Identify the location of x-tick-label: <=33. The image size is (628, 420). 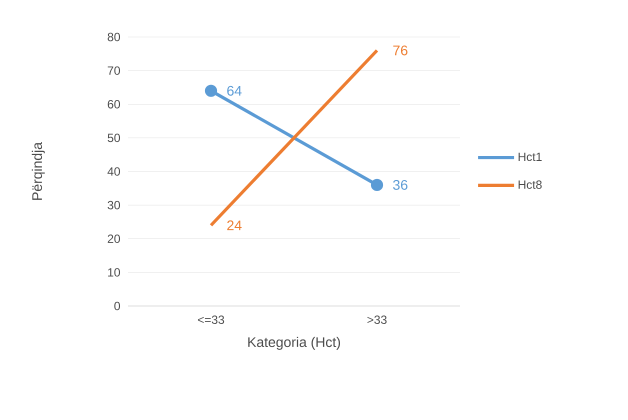
(211, 320).